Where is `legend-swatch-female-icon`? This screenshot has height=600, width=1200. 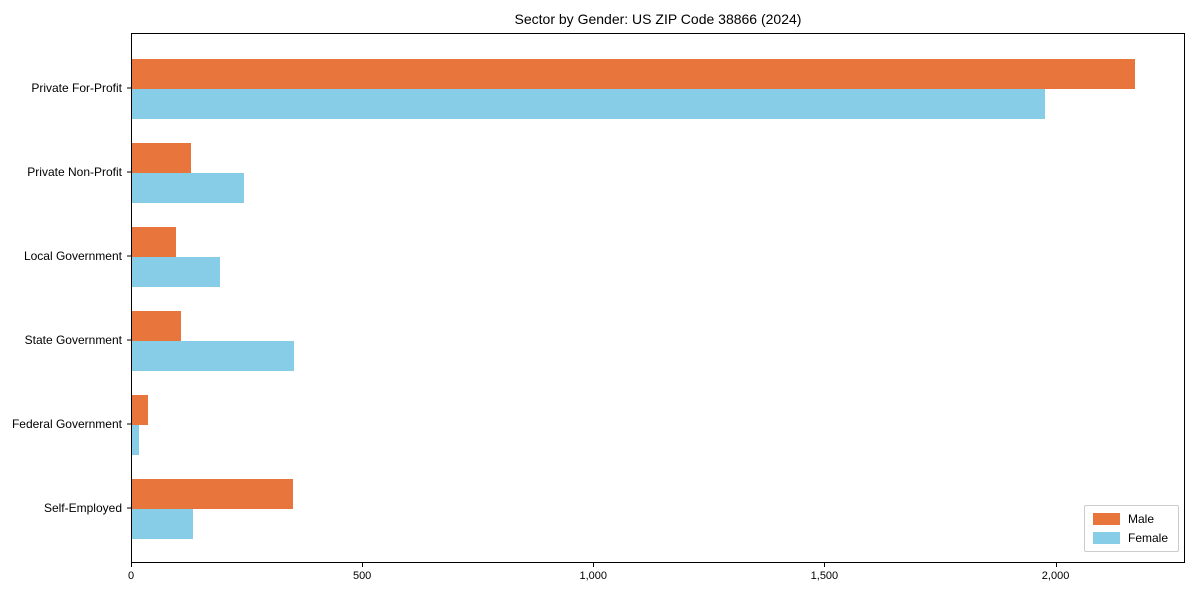
legend-swatch-female-icon is located at coordinates (1106, 538).